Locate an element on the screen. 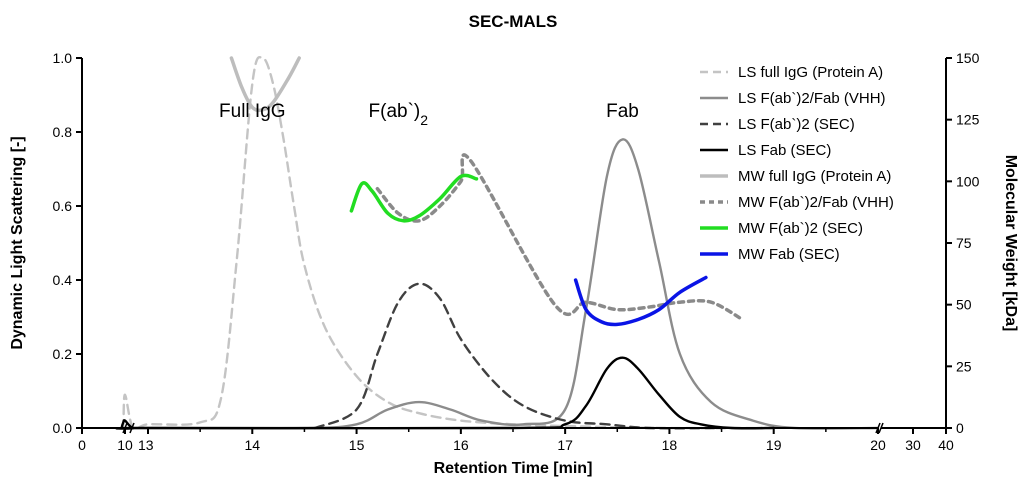 The width and height of the screenshot is (1026, 480). legend-label-8: MW Fab (SEC) is located at coordinates (789, 254).